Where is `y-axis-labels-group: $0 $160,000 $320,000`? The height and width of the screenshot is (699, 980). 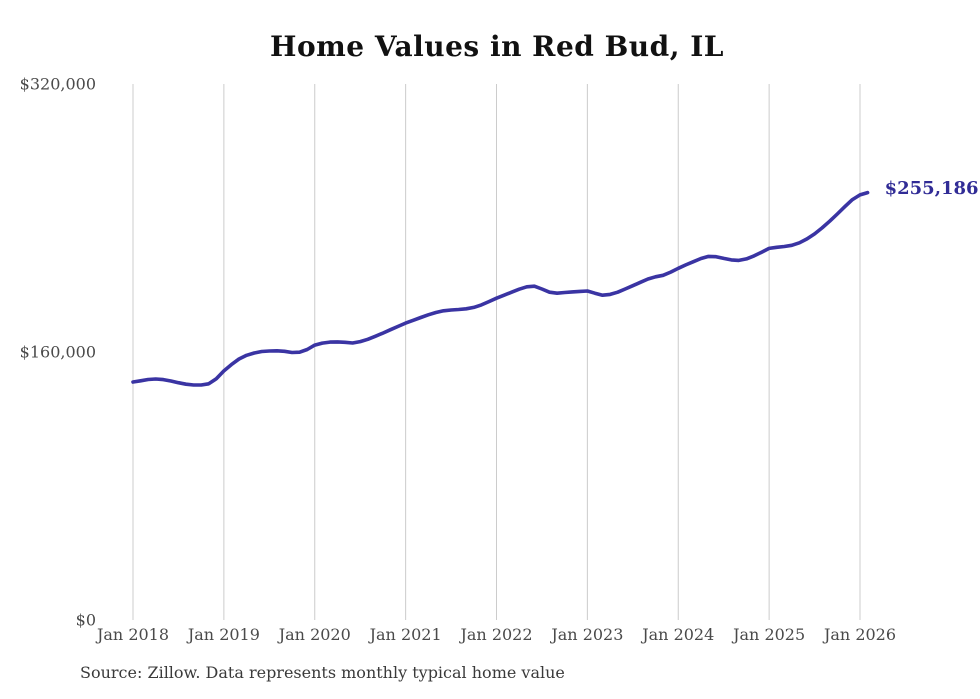 y-axis-labels-group: $0 $160,000 $320,000 is located at coordinates (58, 352).